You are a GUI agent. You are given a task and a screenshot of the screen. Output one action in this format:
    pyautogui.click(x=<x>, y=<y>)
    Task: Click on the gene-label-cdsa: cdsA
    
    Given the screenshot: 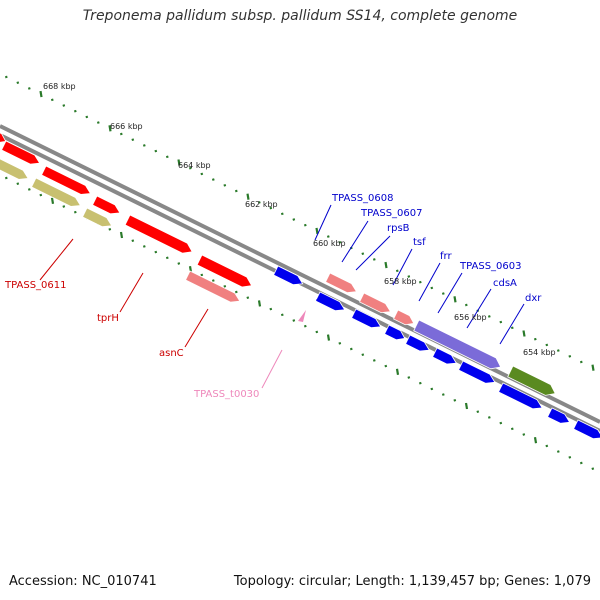 What is the action you would take?
    pyautogui.click(x=505, y=283)
    